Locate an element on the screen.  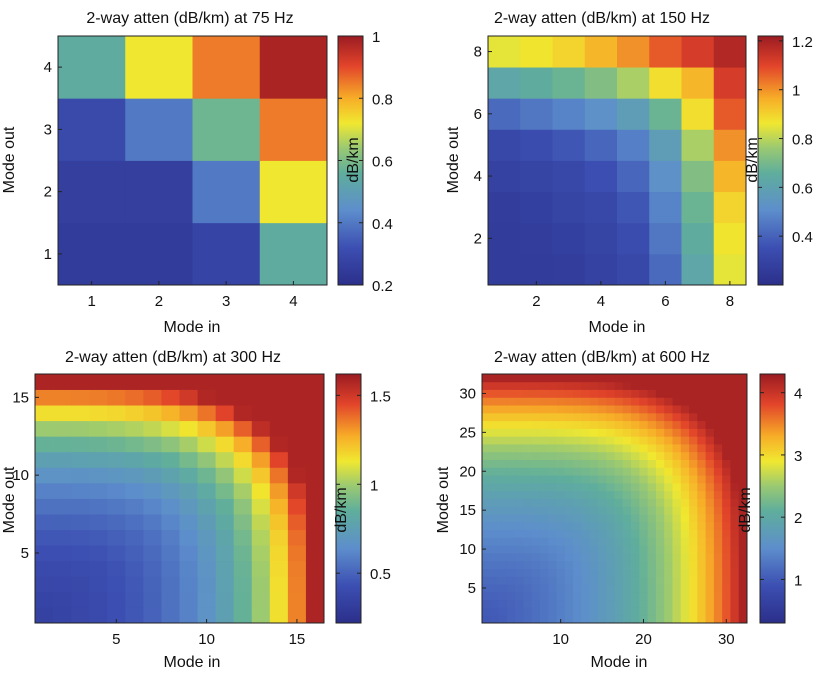
colorbar-ticks: 0.5 1 1.5 is located at coordinates (363, 485).